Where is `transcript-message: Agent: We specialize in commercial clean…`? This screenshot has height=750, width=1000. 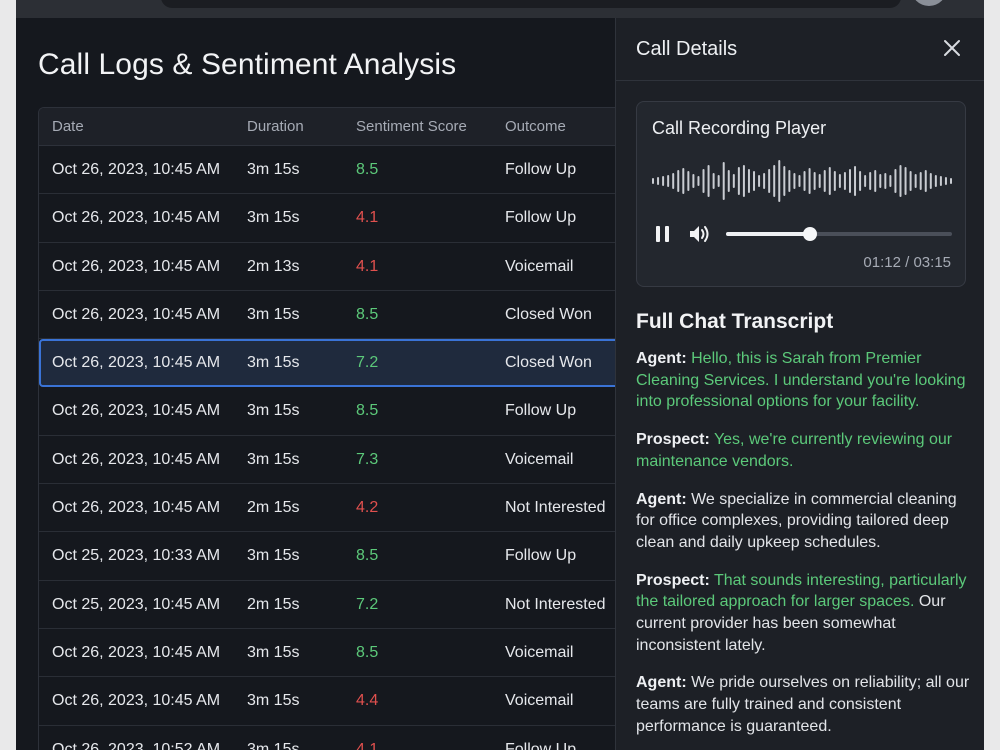
transcript-message: Agent: We specialize in commercial clean… is located at coordinates (804, 521).